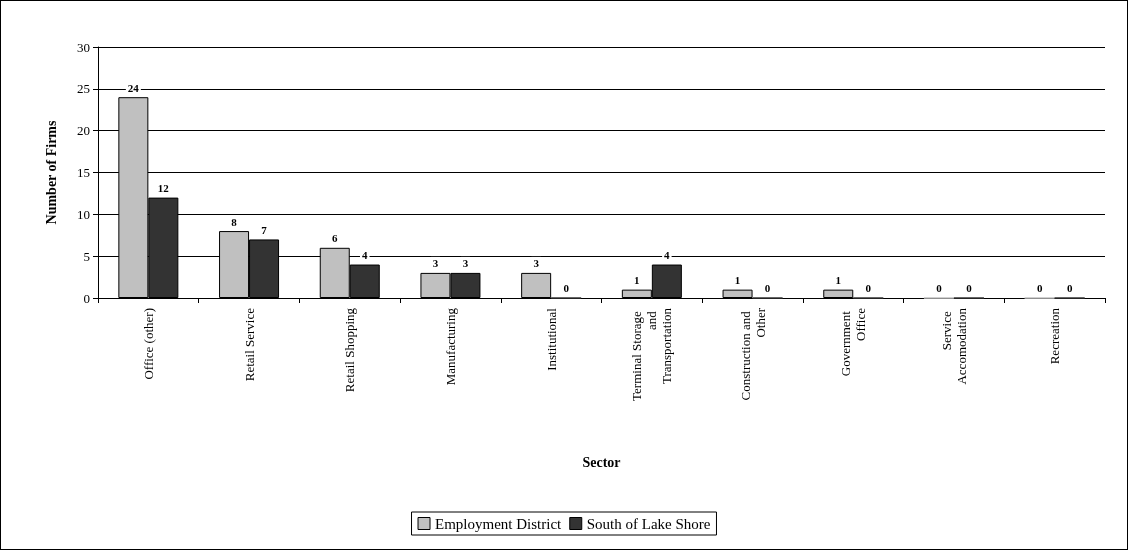 The image size is (1128, 550). I want to click on y-tick-label: 10, so click(83, 214).